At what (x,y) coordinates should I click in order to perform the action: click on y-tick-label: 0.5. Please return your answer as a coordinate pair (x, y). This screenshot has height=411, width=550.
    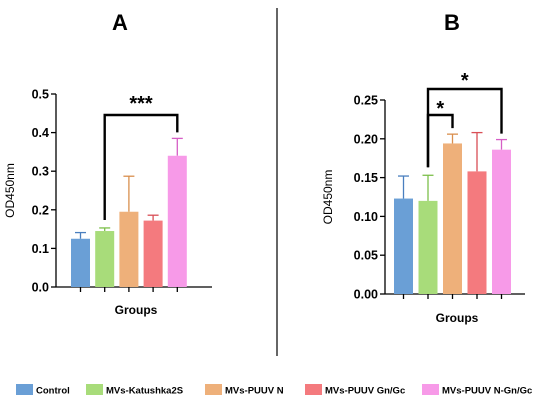
    Looking at the image, I should click on (40, 95).